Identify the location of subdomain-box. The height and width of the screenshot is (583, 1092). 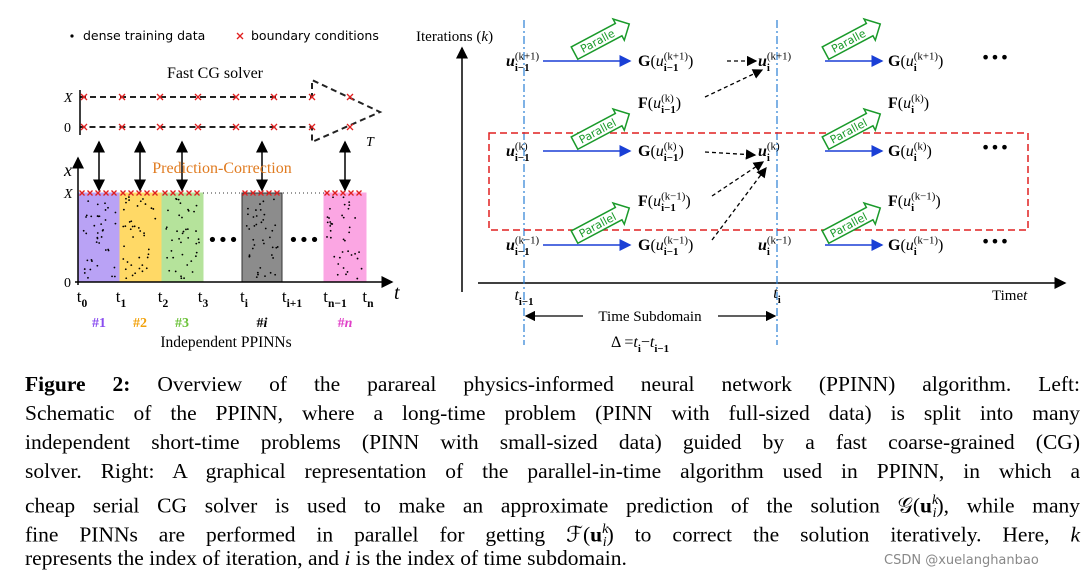
(182, 237).